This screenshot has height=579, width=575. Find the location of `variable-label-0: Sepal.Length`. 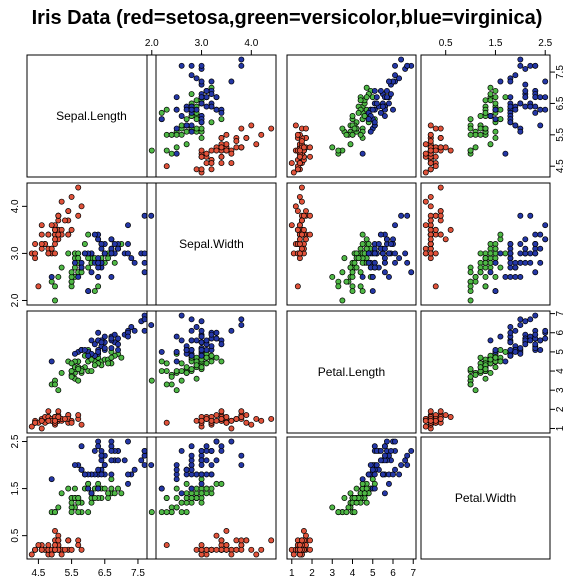

variable-label-0: Sepal.Length is located at coordinates (91, 116).